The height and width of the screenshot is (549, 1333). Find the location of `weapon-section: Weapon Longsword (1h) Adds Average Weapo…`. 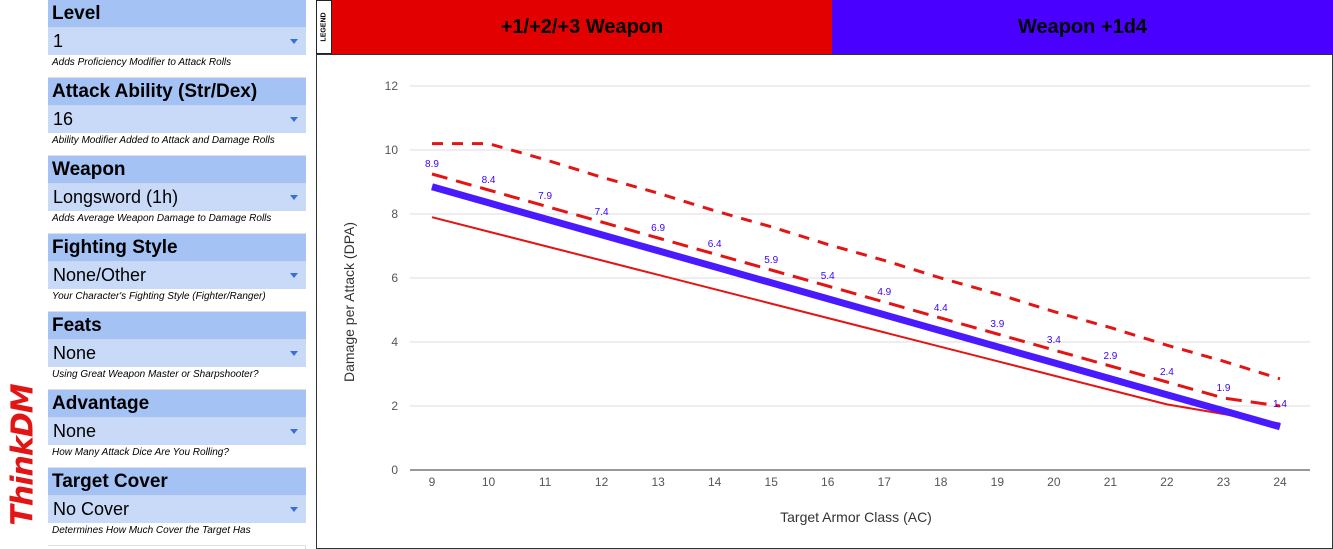

weapon-section: Weapon Longsword (1h) Adds Average Weapo… is located at coordinates (177, 195).